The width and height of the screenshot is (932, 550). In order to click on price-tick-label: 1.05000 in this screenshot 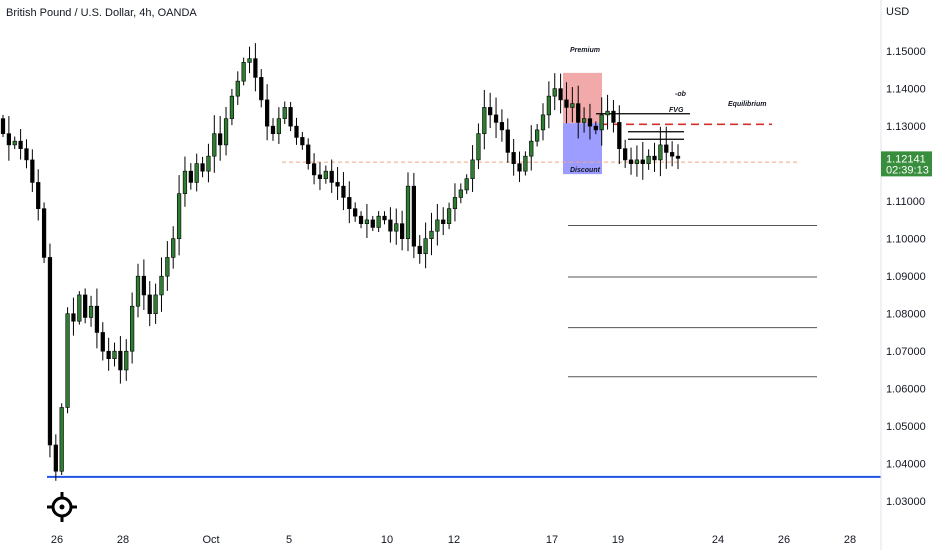, I will do `click(906, 427)`.